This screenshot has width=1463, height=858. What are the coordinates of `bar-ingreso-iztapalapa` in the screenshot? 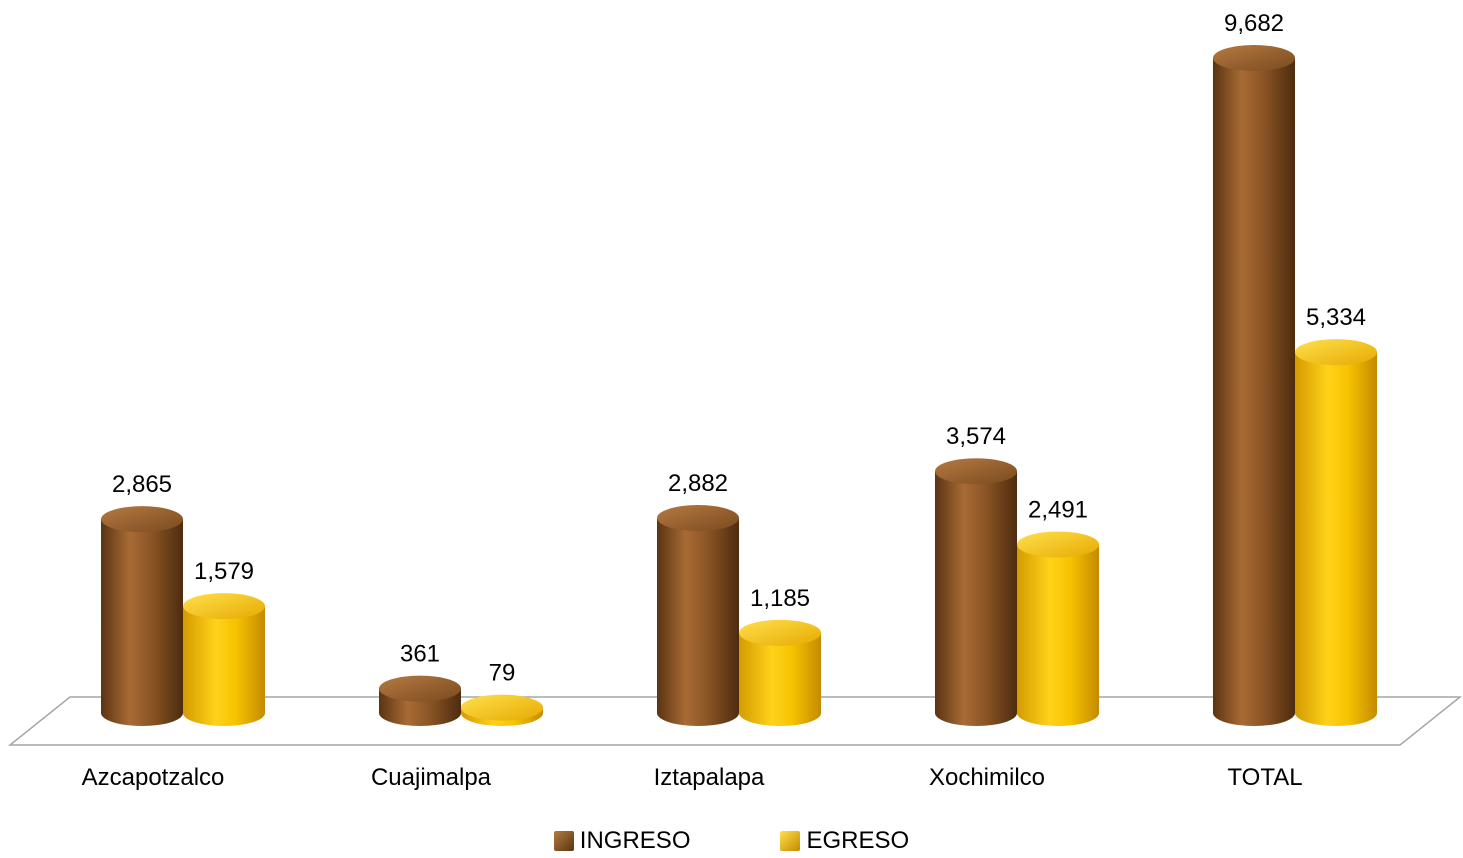 It's located at (698, 615).